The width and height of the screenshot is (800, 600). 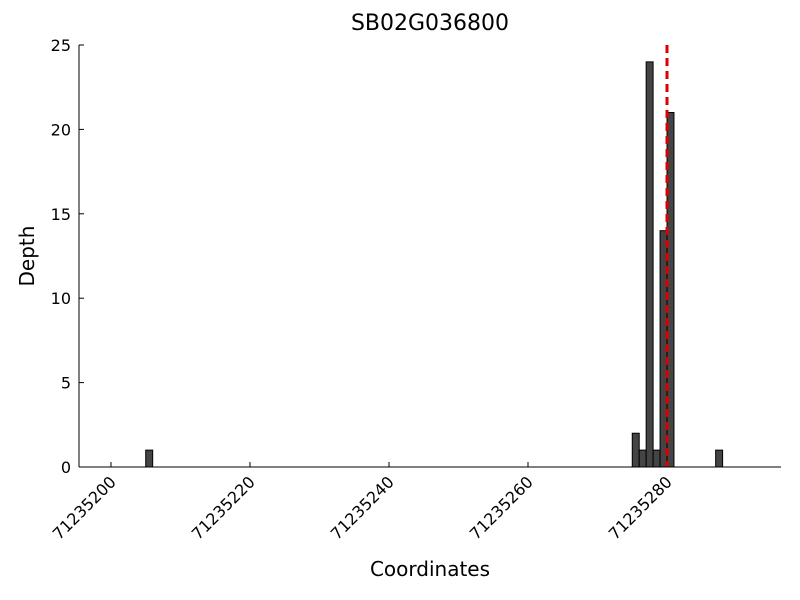 I want to click on x-tick-label: 71235220, so click(x=223, y=507).